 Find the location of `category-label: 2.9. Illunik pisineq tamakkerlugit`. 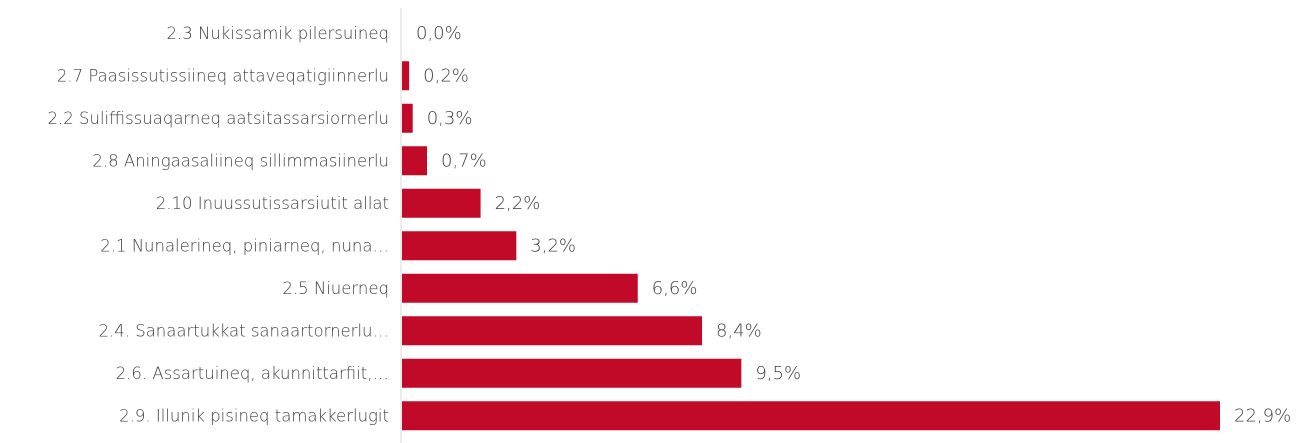

category-label: 2.9. Illunik pisineq tamakkerlugit is located at coordinates (254, 415).